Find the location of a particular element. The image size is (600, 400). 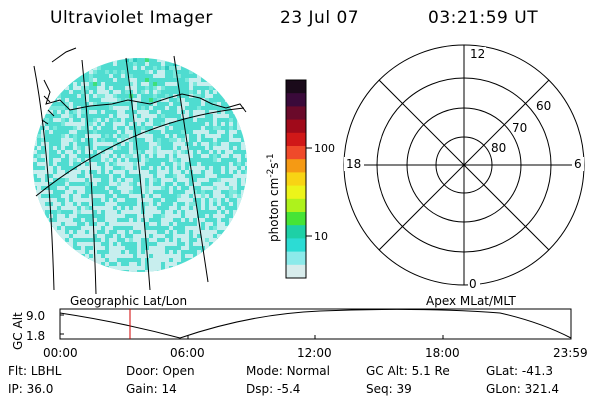

color-scale-step is located at coordinates (296, 87).